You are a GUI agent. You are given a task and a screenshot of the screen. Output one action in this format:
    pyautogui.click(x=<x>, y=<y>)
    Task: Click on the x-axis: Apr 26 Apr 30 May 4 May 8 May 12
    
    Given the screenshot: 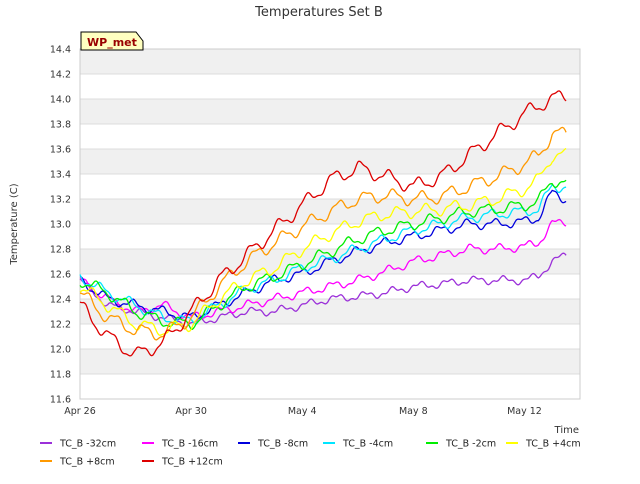 What is the action you would take?
    pyautogui.click(x=303, y=411)
    